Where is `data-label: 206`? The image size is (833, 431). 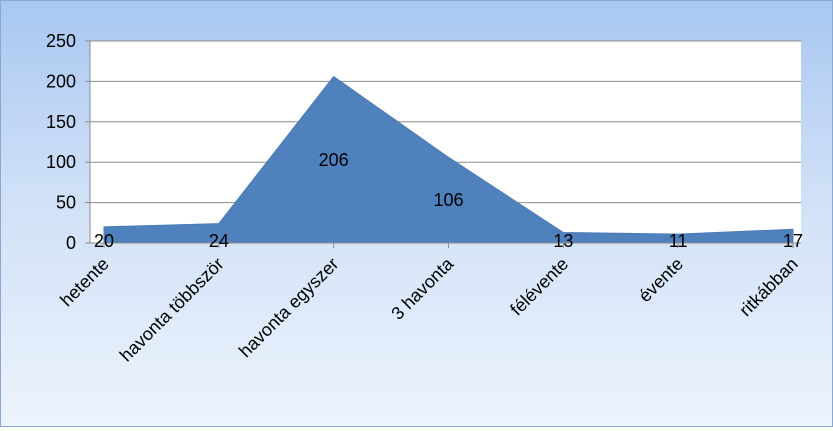
data-label: 206 is located at coordinates (334, 160).